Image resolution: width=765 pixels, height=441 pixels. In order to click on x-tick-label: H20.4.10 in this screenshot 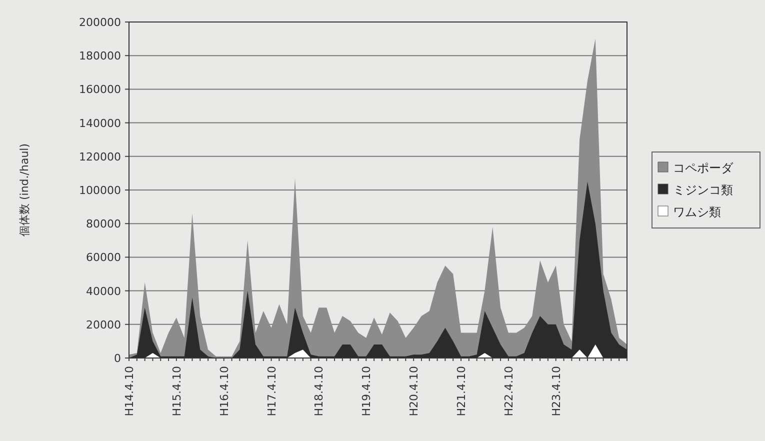, I will do `click(414, 391)`.